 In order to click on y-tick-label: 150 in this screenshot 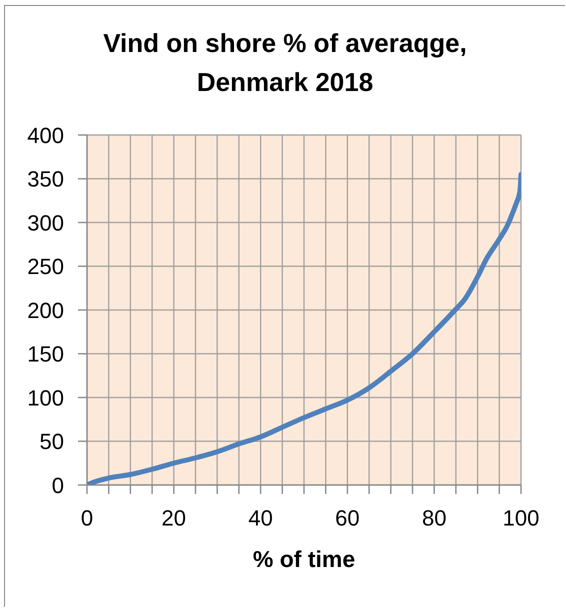, I will do `click(45, 354)`.